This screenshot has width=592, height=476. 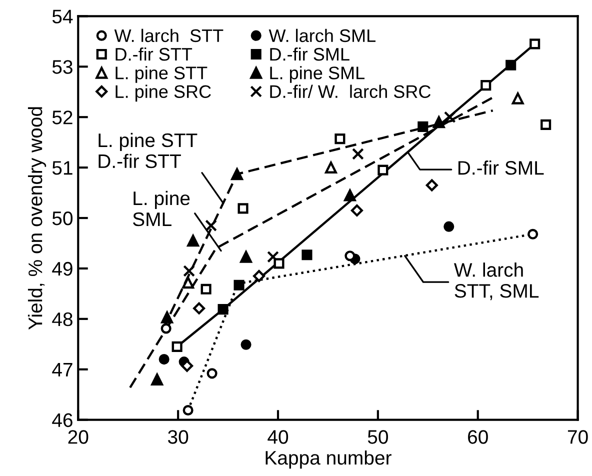 I want to click on y-tick-label: 47, so click(x=62, y=369).